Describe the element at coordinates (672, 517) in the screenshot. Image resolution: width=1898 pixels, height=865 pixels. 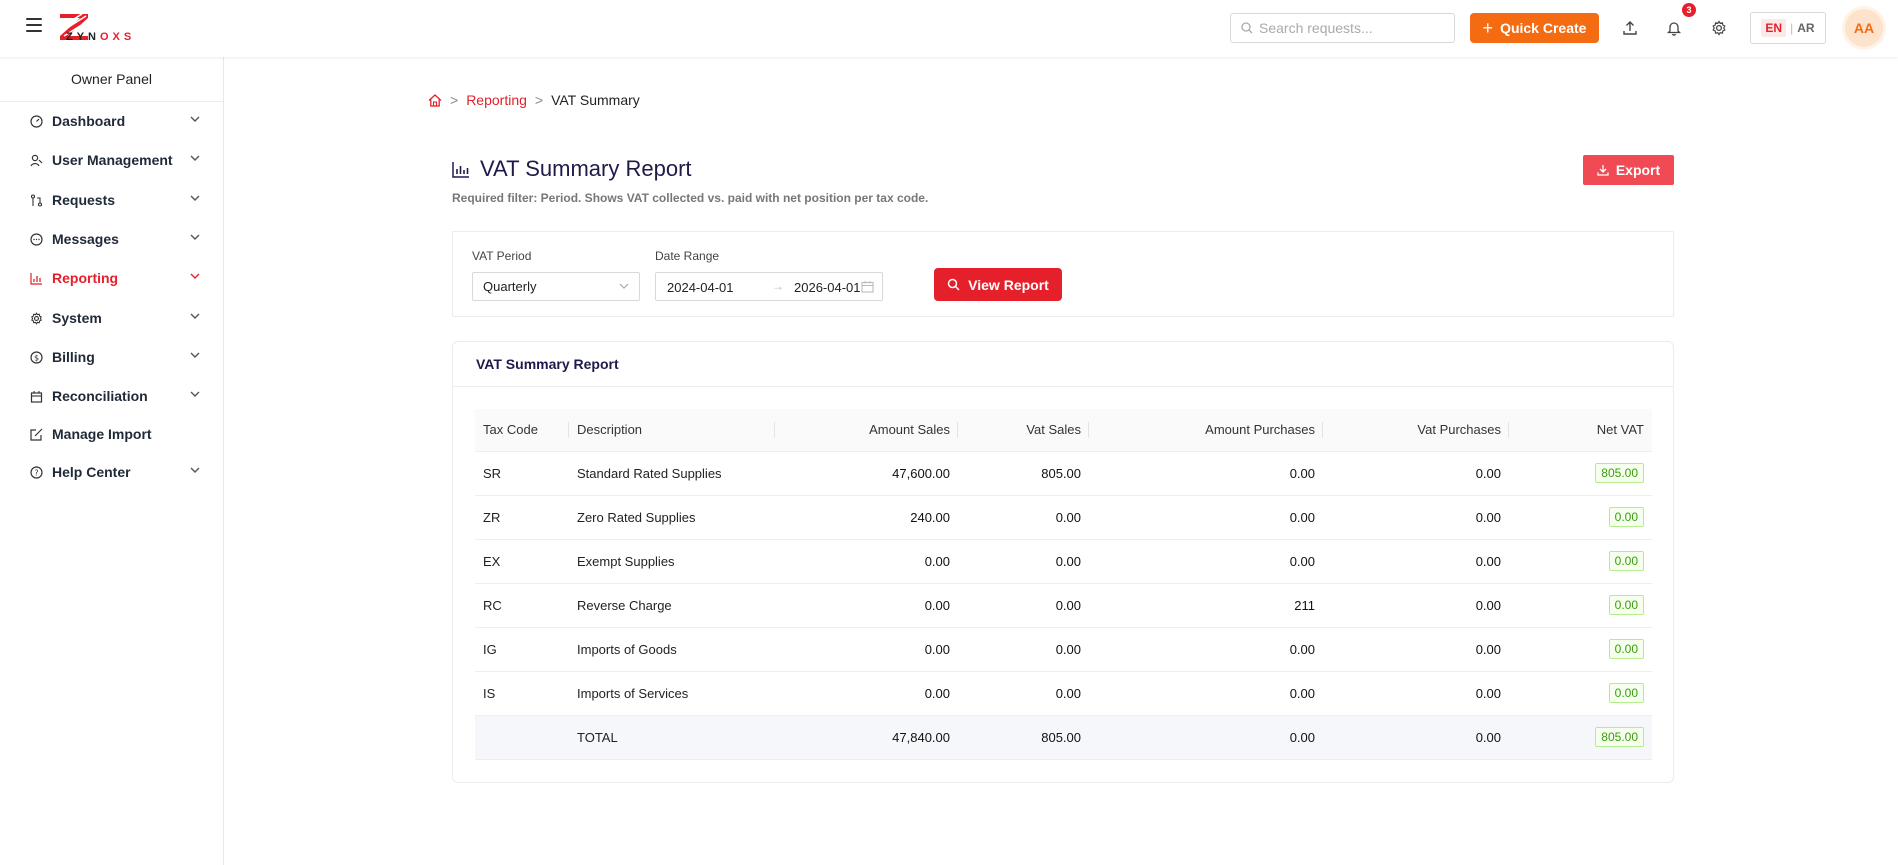
I see `cell-description: Zero Rated Supplies` at that location.